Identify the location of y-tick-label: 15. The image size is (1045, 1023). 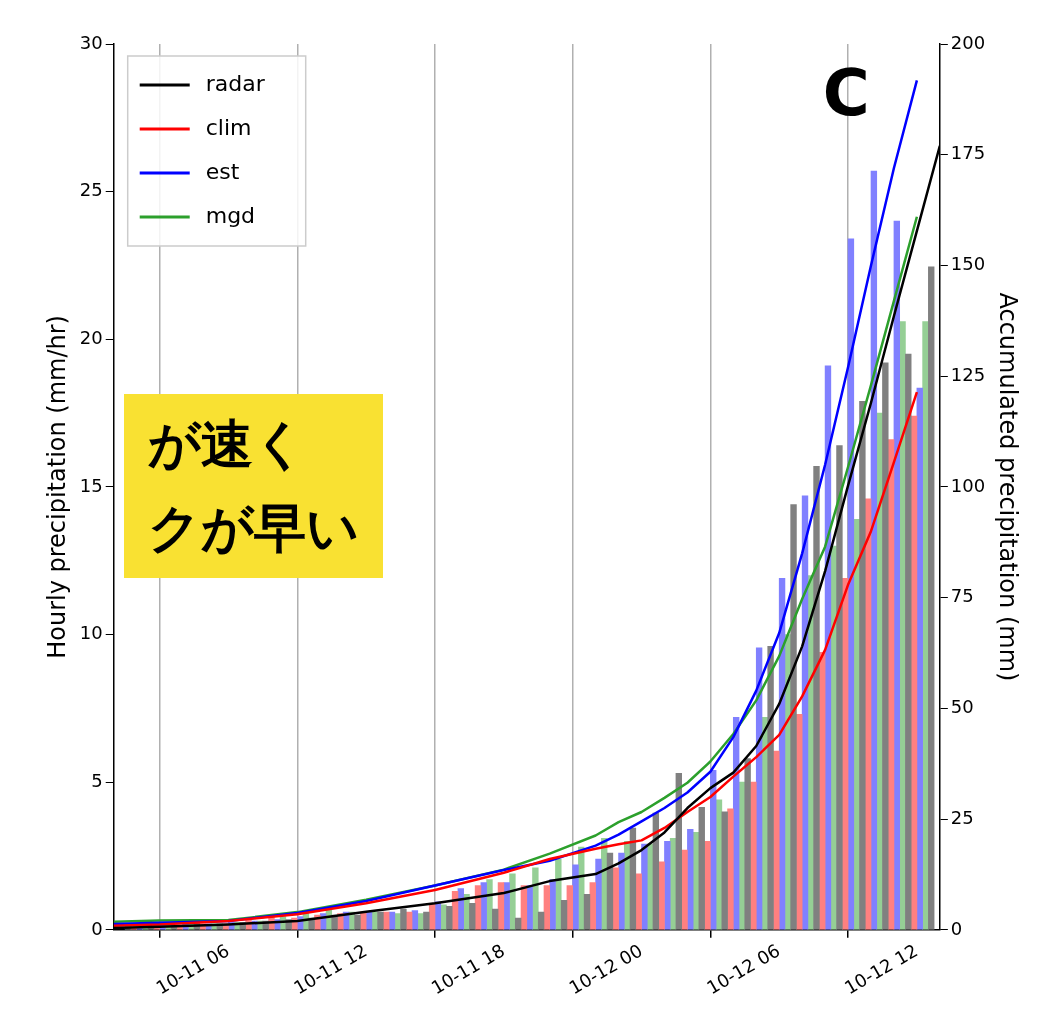
(91, 485).